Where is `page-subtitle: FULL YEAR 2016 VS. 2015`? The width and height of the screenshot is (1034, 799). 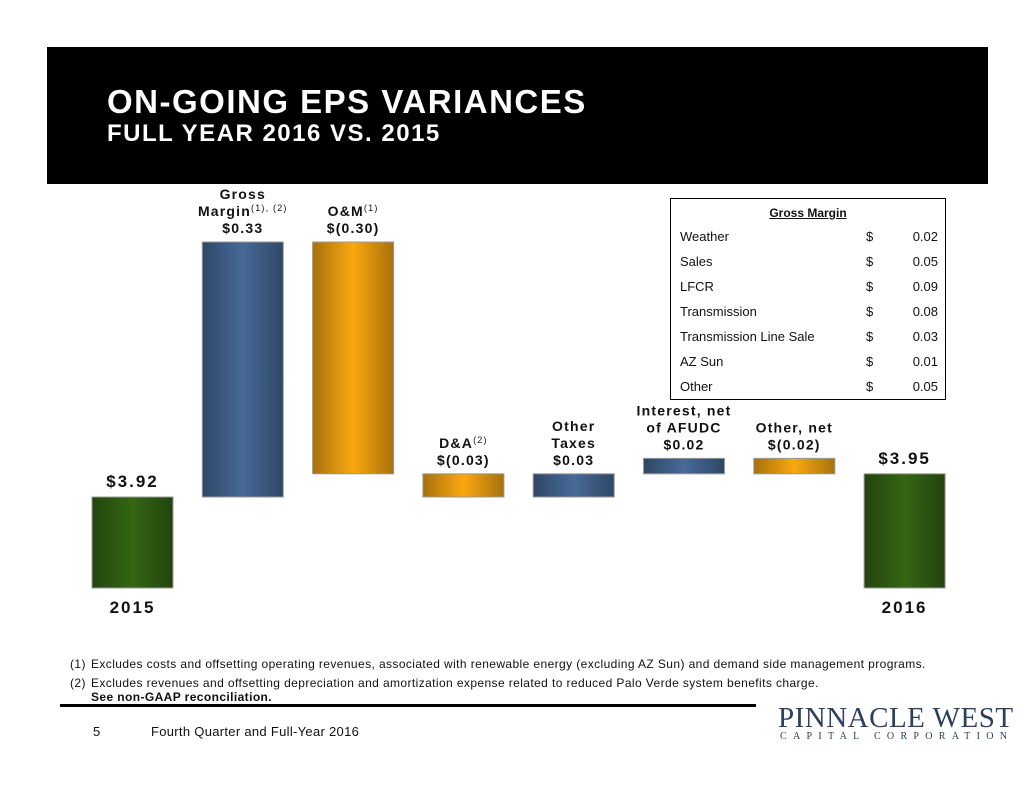 page-subtitle: FULL YEAR 2016 VS. 2015 is located at coordinates (274, 133).